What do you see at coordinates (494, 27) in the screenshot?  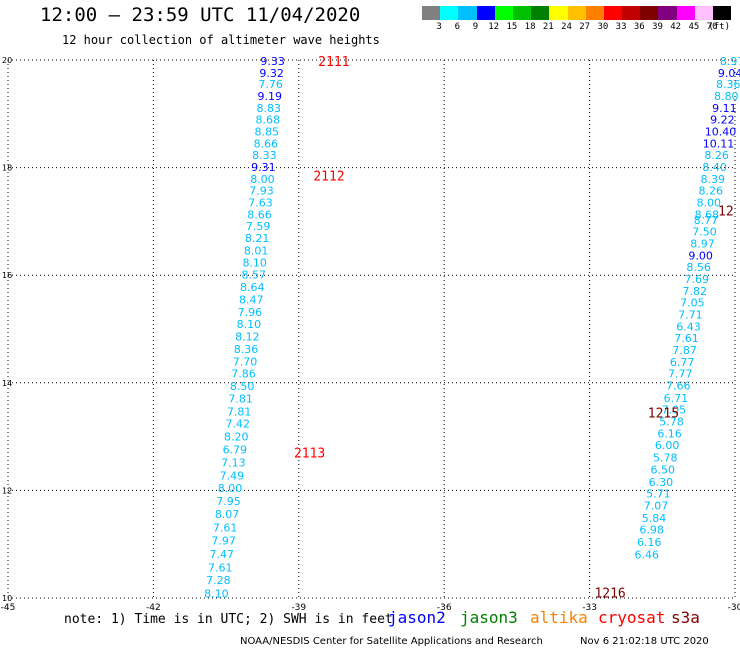 I see `legend-label: 12` at bounding box center [494, 27].